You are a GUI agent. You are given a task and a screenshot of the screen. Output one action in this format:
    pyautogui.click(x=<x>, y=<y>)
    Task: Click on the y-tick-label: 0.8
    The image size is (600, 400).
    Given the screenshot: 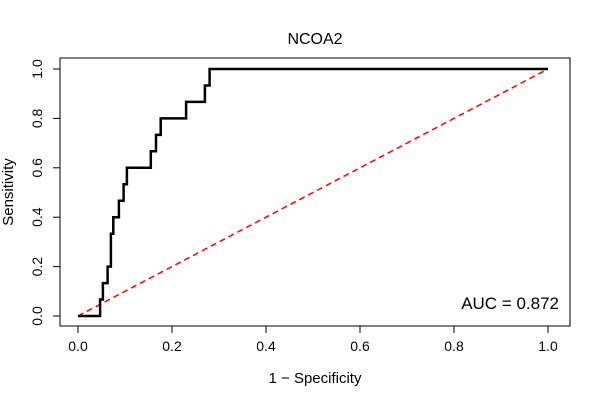 What is the action you would take?
    pyautogui.click(x=37, y=118)
    